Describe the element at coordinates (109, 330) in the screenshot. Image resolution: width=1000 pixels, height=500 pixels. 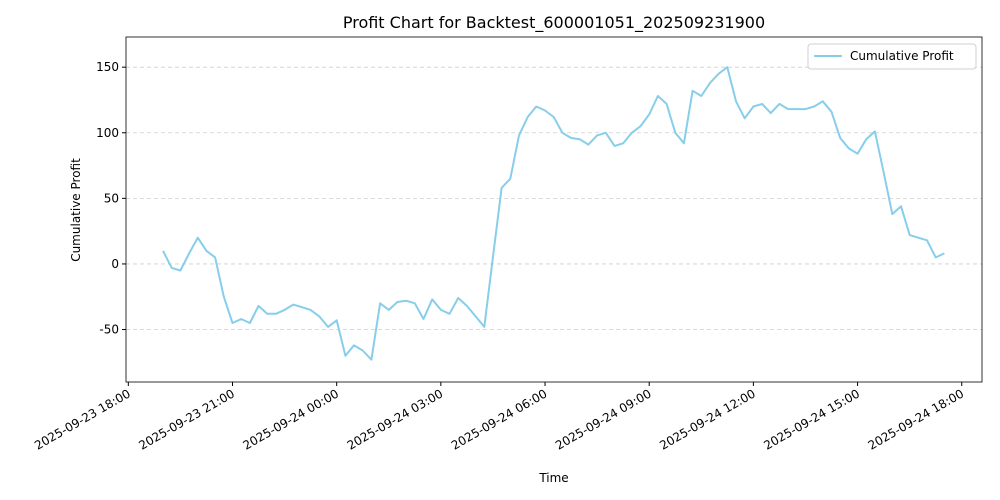
I see `y-tick-label: -50` at that location.